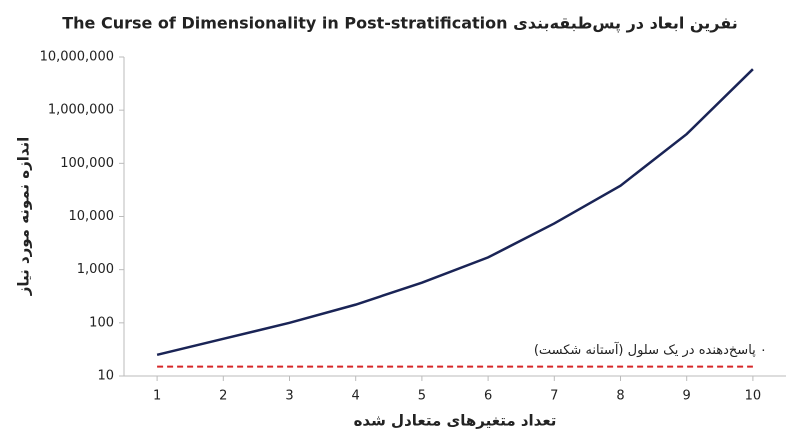  I want to click on x-tick-label: 4, so click(356, 396).